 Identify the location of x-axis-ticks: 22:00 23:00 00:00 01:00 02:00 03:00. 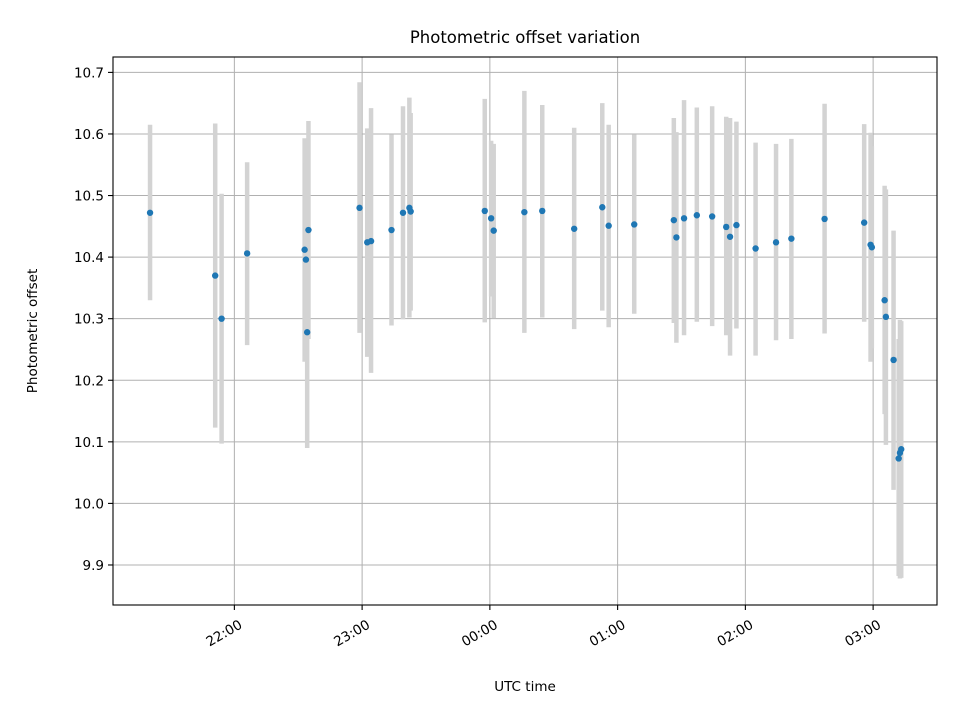
(543, 627).